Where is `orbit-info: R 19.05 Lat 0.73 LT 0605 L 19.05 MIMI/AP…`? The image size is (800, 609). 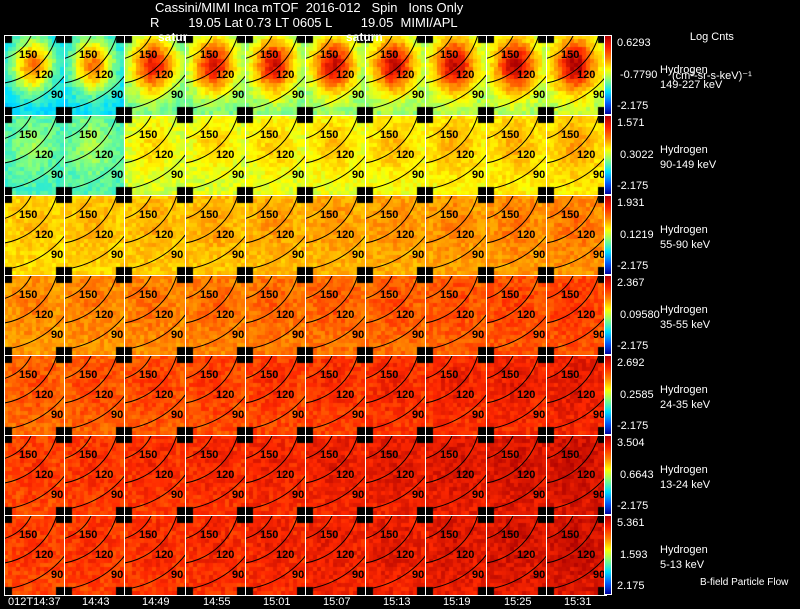 orbit-info: R 19.05 Lat 0.73 LT 0605 L 19.05 MIMI/AP… is located at coordinates (304, 22).